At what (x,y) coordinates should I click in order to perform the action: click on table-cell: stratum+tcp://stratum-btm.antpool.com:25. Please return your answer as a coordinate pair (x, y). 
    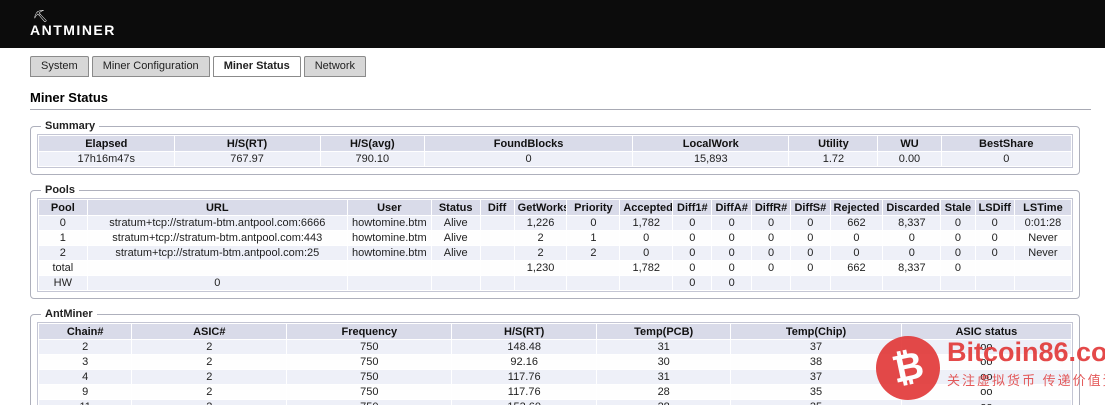
    Looking at the image, I should click on (217, 253).